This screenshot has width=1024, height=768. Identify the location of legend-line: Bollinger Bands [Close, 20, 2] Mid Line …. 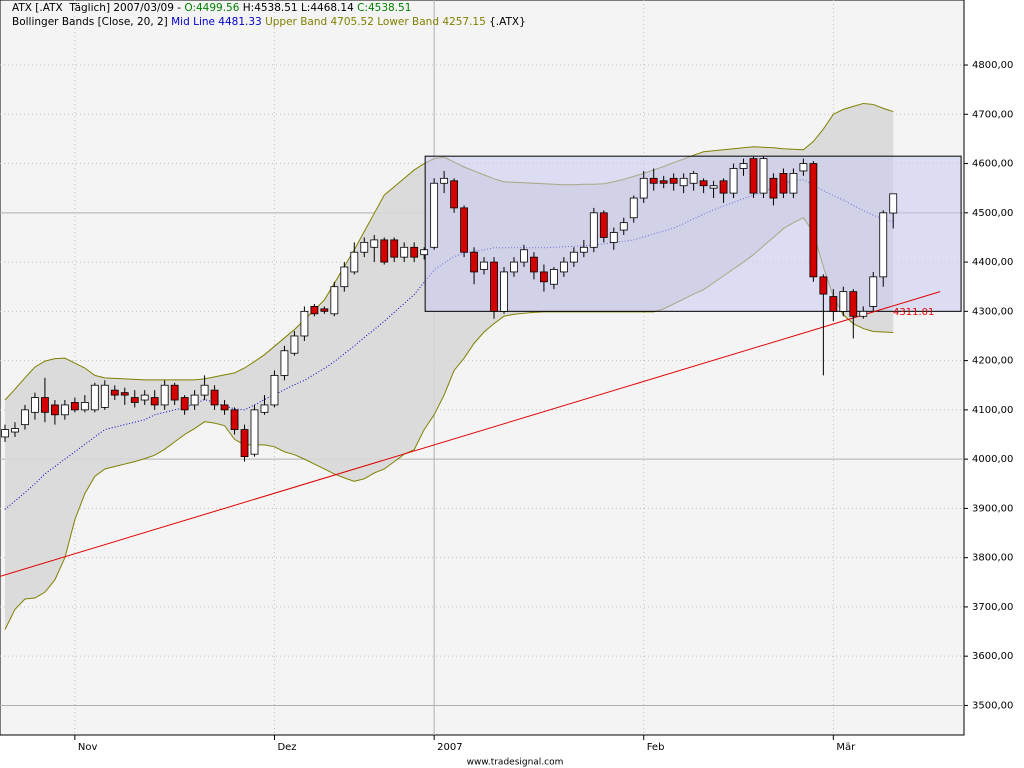
(269, 22).